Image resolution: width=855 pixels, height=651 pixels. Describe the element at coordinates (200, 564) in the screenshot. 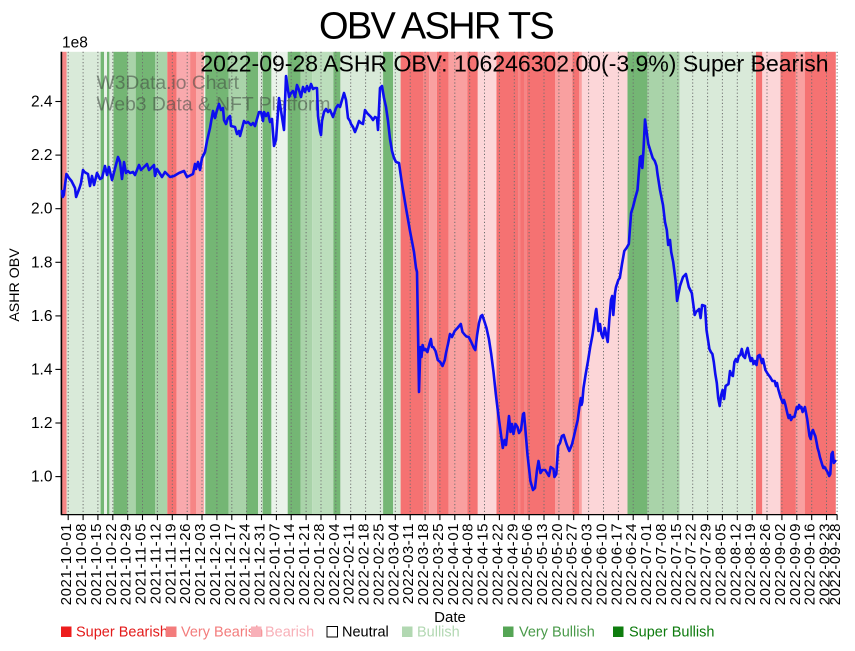

I see `svg-text: 2021-12-03` at that location.